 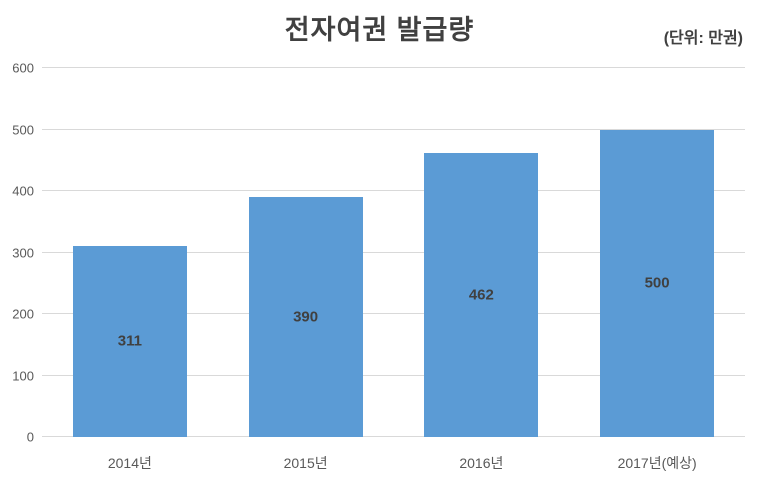 I want to click on y-tick-label: 500, so click(x=23, y=129).